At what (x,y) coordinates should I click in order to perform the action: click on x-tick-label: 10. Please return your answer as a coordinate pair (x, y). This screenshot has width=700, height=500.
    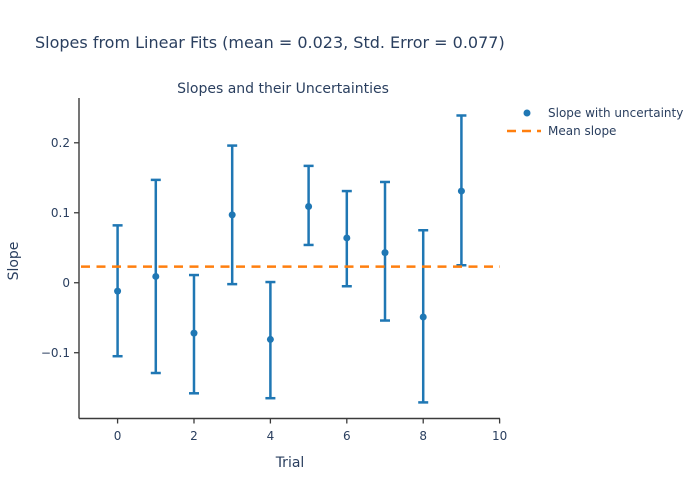
    Looking at the image, I should click on (499, 436).